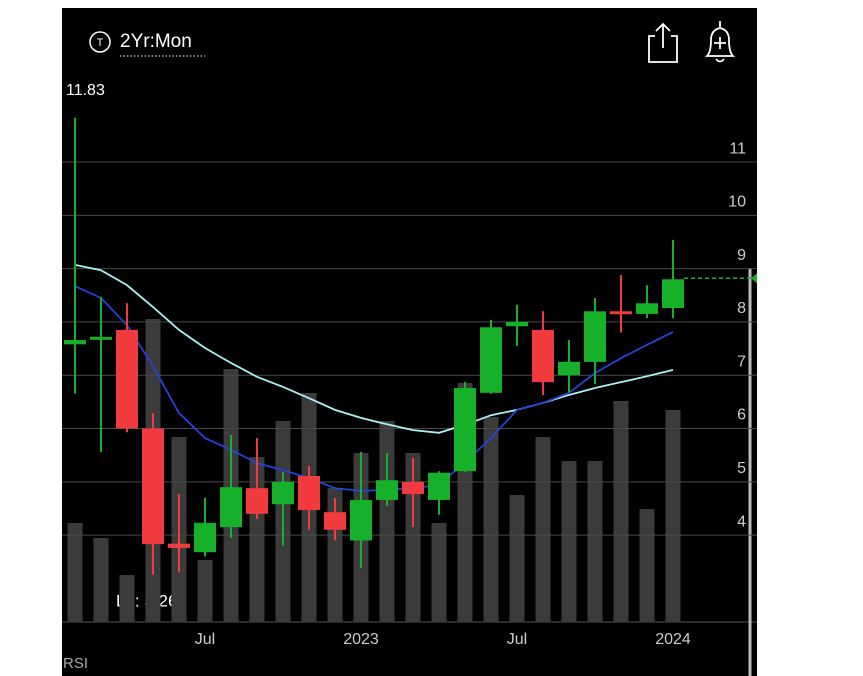 Image resolution: width=863 pixels, height=676 pixels. I want to click on timeframe-button: T 2Yr:Mon, so click(147, 44).